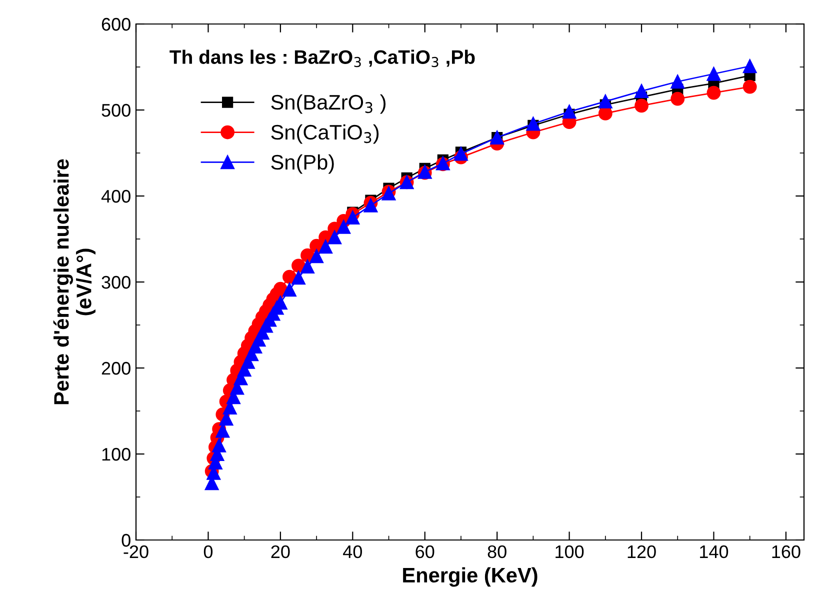  I want to click on legend-label: Sn(BaZrO$_{3}$ ), so click(328, 104).